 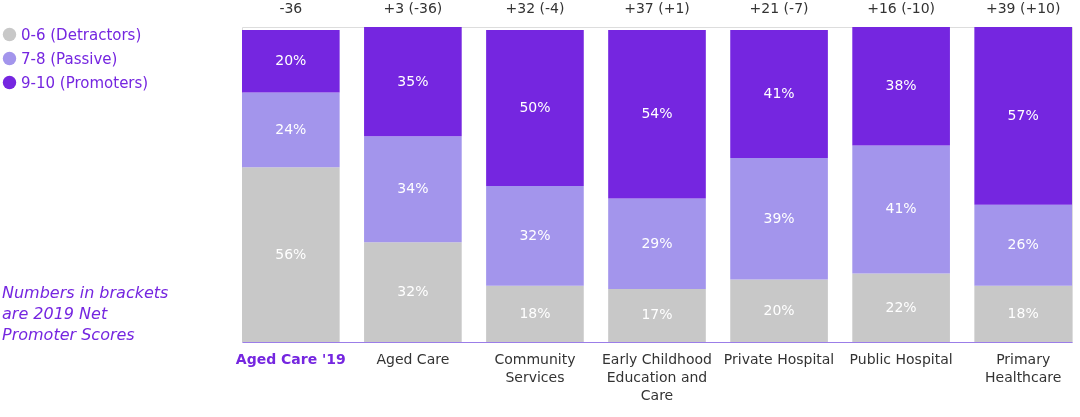 What do you see at coordinates (657, 376) in the screenshot?
I see `x-tick-label: Early Childhood Education and Care` at bounding box center [657, 376].